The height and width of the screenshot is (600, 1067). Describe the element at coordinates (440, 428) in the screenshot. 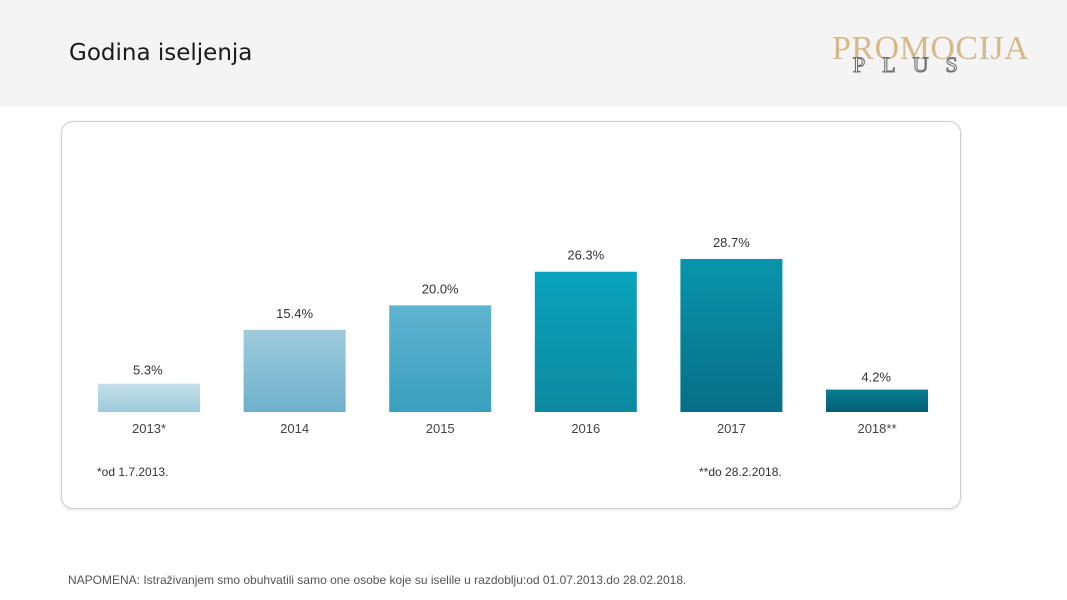

I see `category-label-2015: 2015` at that location.